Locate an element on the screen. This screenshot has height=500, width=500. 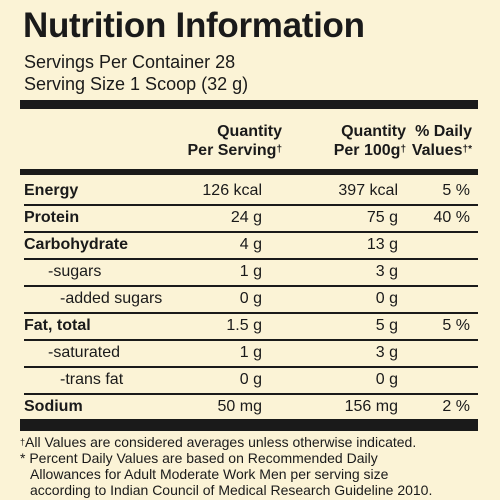
nutrient-label: Carbohydrate is located at coordinates (76, 244).